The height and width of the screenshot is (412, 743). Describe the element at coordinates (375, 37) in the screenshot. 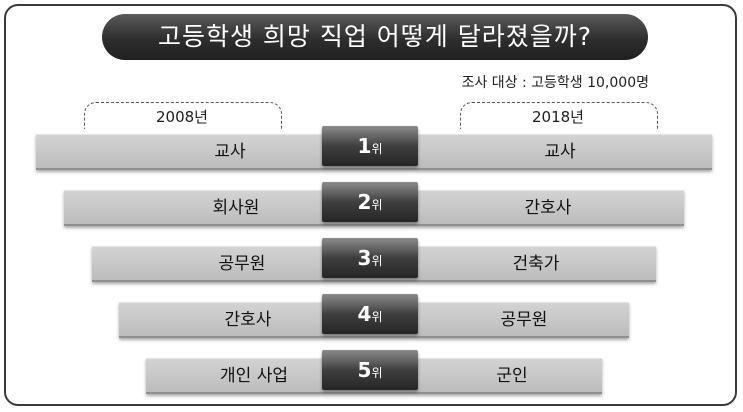

I see `chart-title: 고등학생 희망 직업 어떻게 달라졌을까?` at that location.